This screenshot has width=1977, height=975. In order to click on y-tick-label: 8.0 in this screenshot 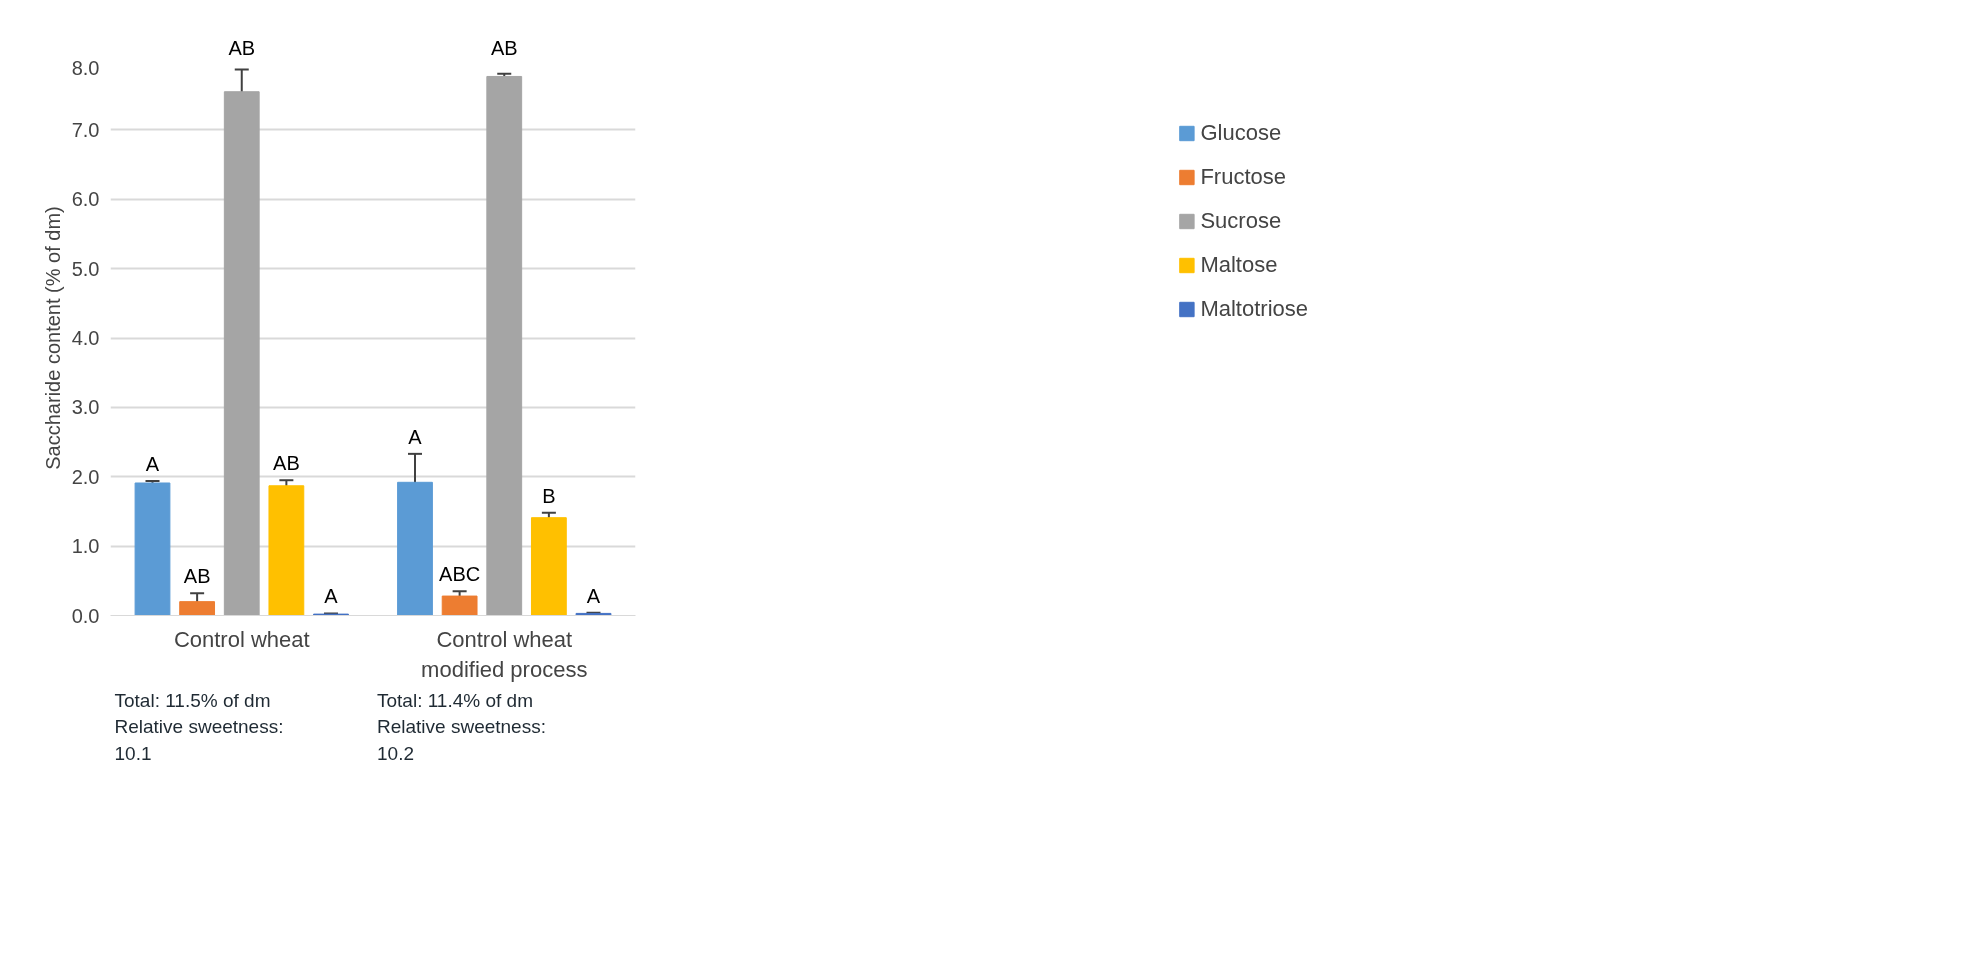, I will do `click(85, 67)`.